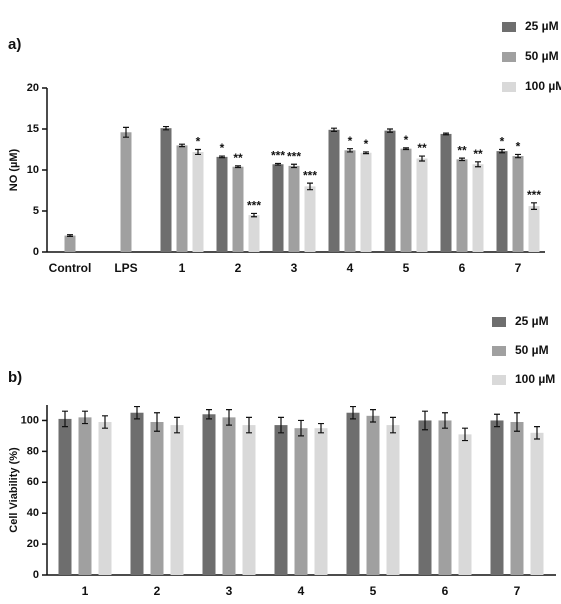 The image size is (561, 604). I want to click on y-tick-label: 100, so click(30, 420).